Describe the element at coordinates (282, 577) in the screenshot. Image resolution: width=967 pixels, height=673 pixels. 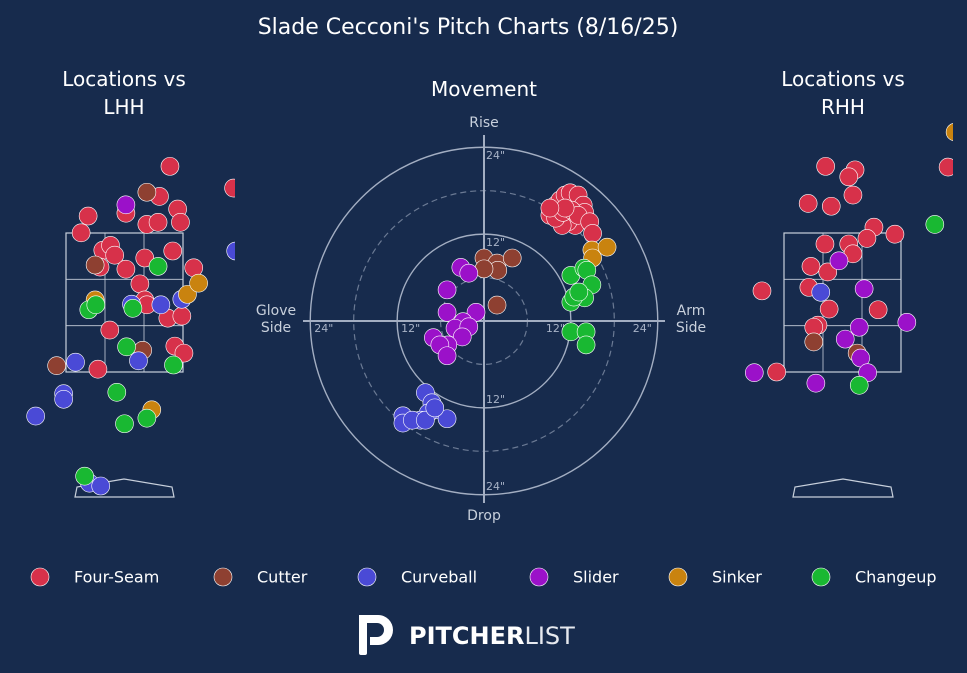
I see `legend-label: Cutter` at that location.